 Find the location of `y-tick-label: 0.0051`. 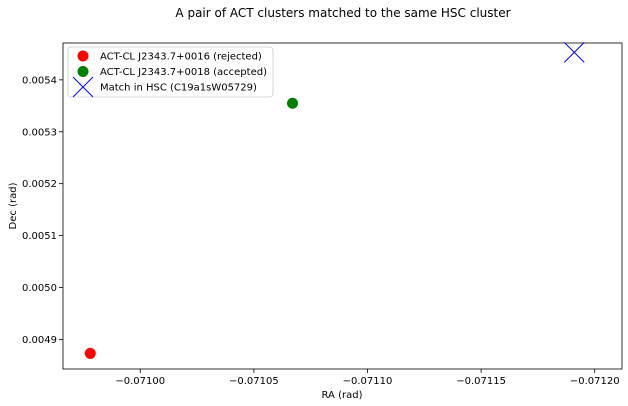

y-tick-label: 0.0051 is located at coordinates (39, 236).